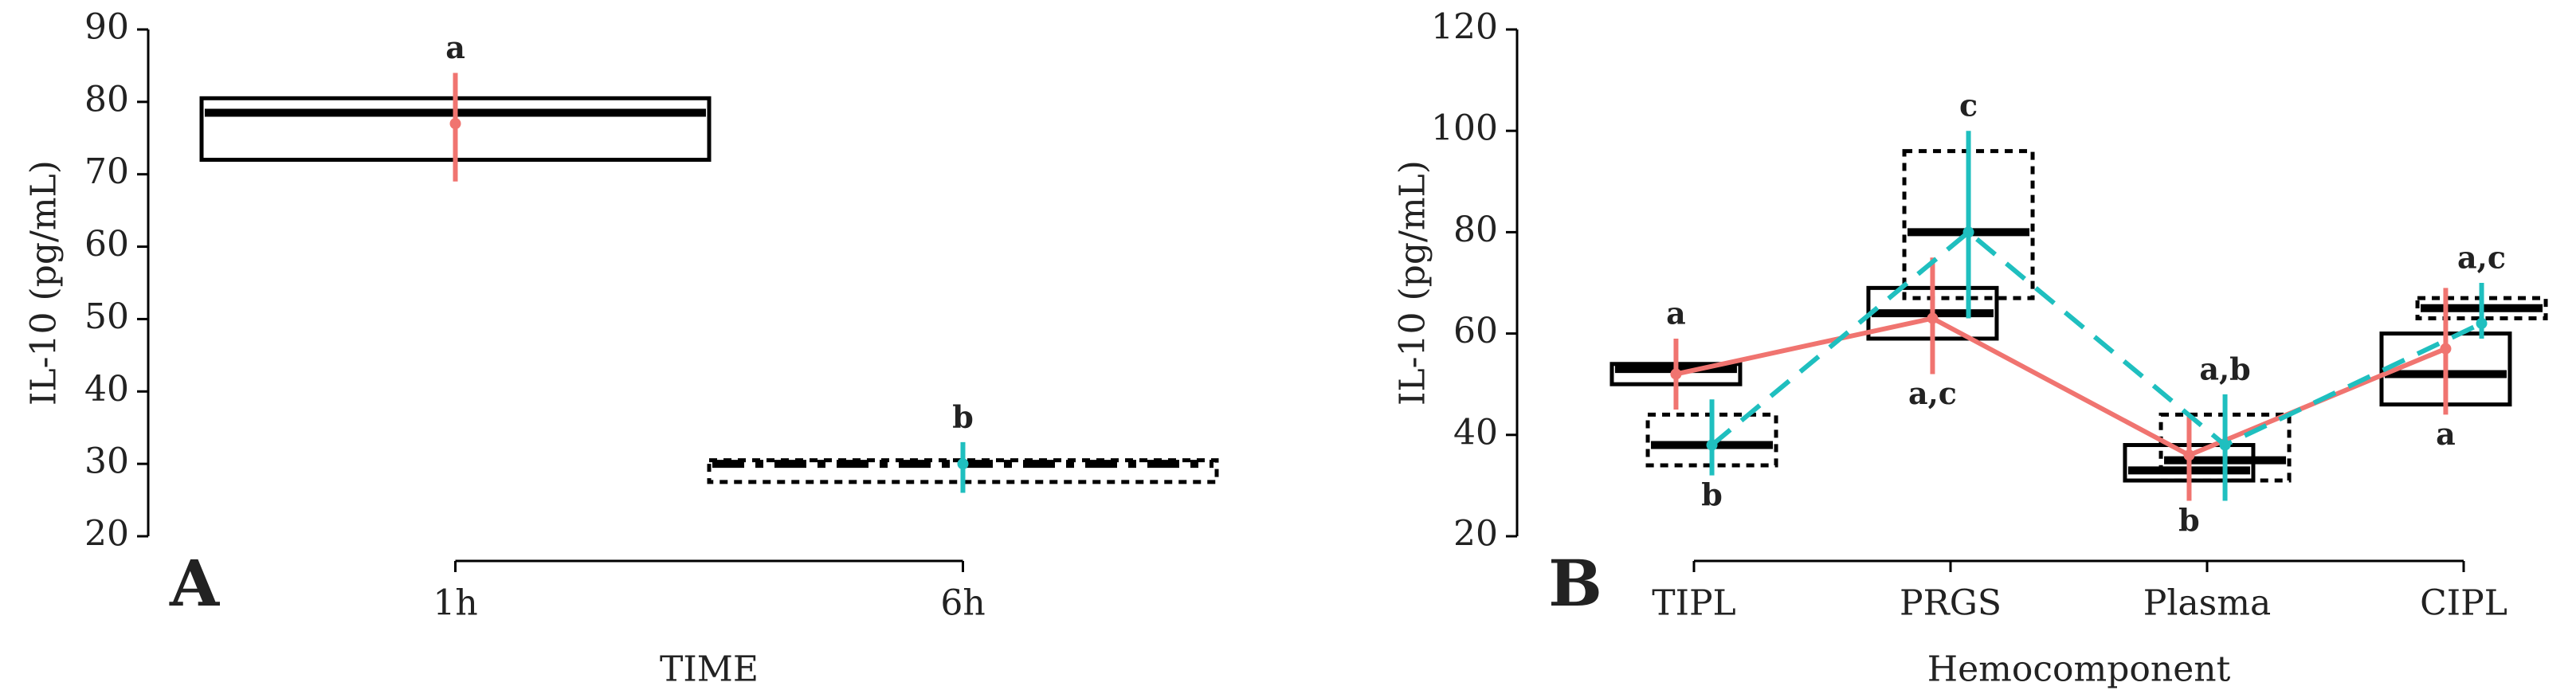 This screenshot has width=2576, height=698. What do you see at coordinates (709, 669) in the screenshot?
I see `x-axis-label: TIME` at bounding box center [709, 669].